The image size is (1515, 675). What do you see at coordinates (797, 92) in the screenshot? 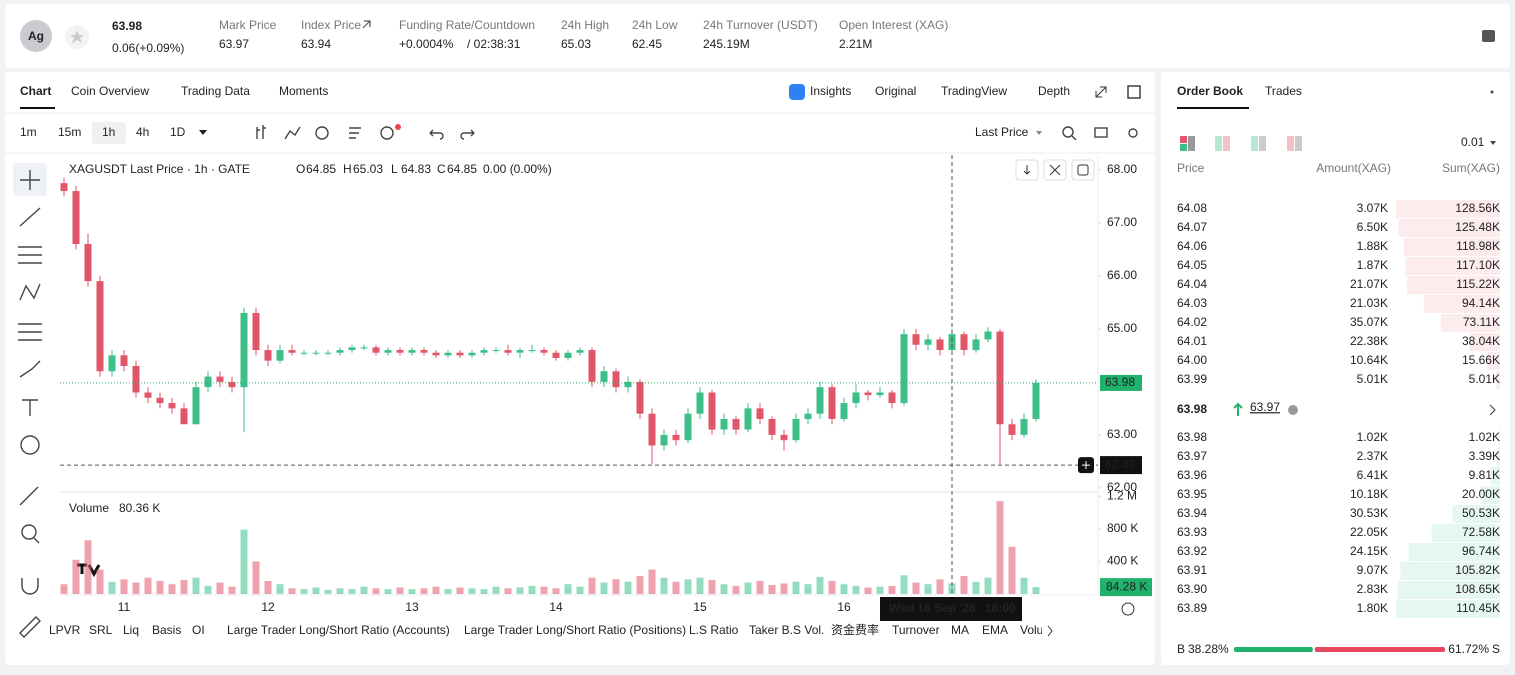
I see `ai-icon` at bounding box center [797, 92].